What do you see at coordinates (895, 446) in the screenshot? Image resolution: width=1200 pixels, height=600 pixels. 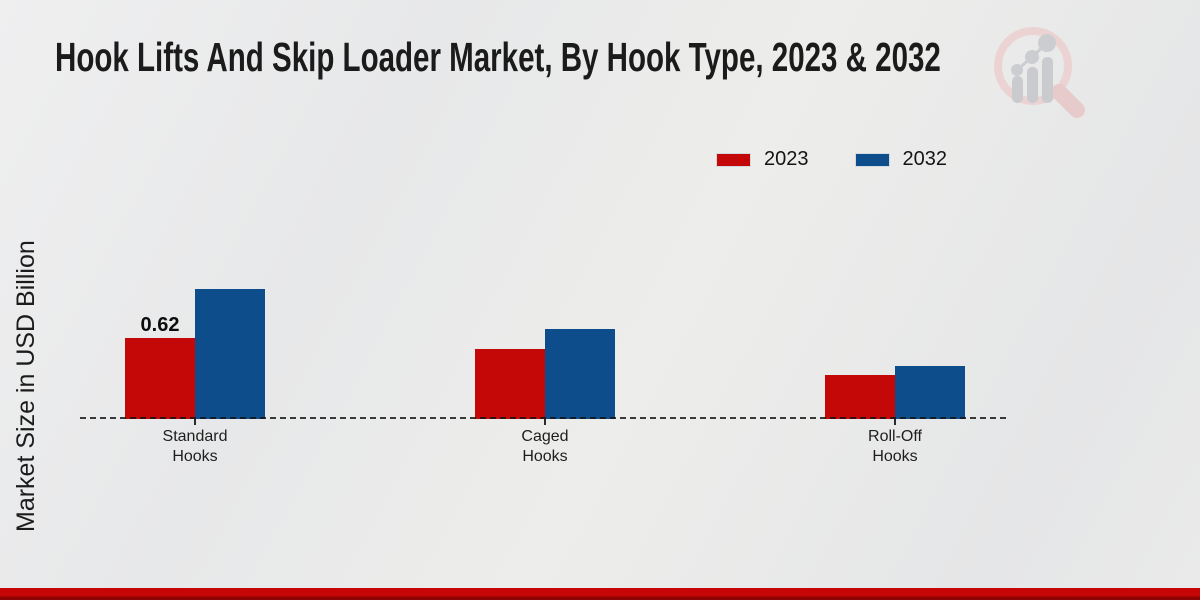 I see `category-label-roll-off-hooks: Roll-Off Hooks` at bounding box center [895, 446].